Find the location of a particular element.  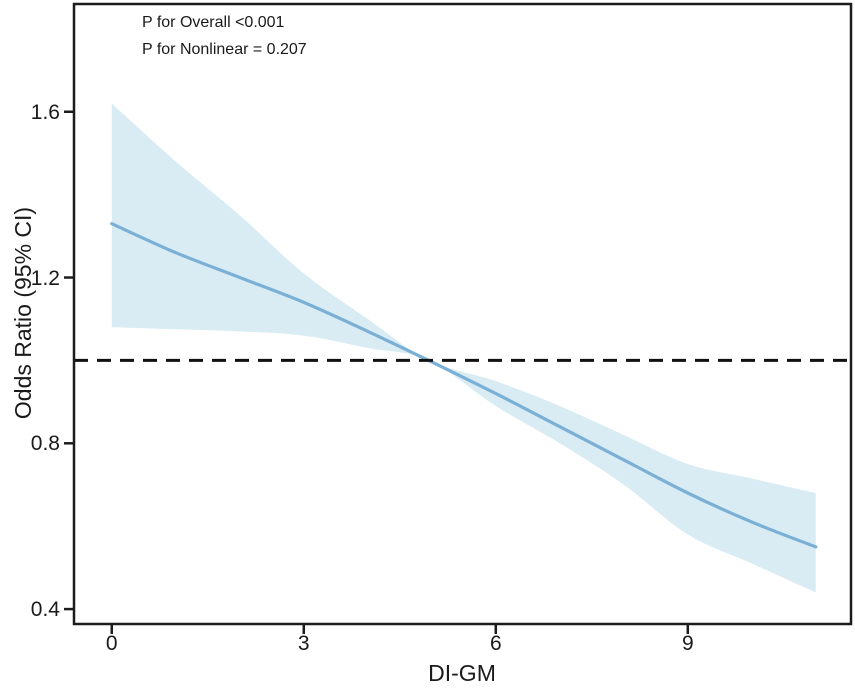

y-tick-label: 1.2 is located at coordinates (45, 278).